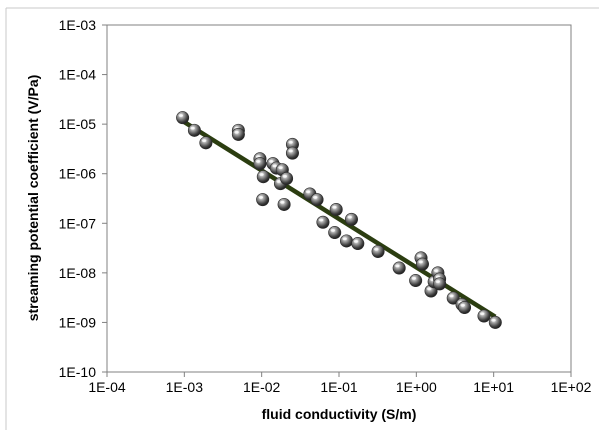 The image size is (599, 435). Describe the element at coordinates (339, 414) in the screenshot. I see `x-axis-title: fluid conductivity (S/m)` at that location.